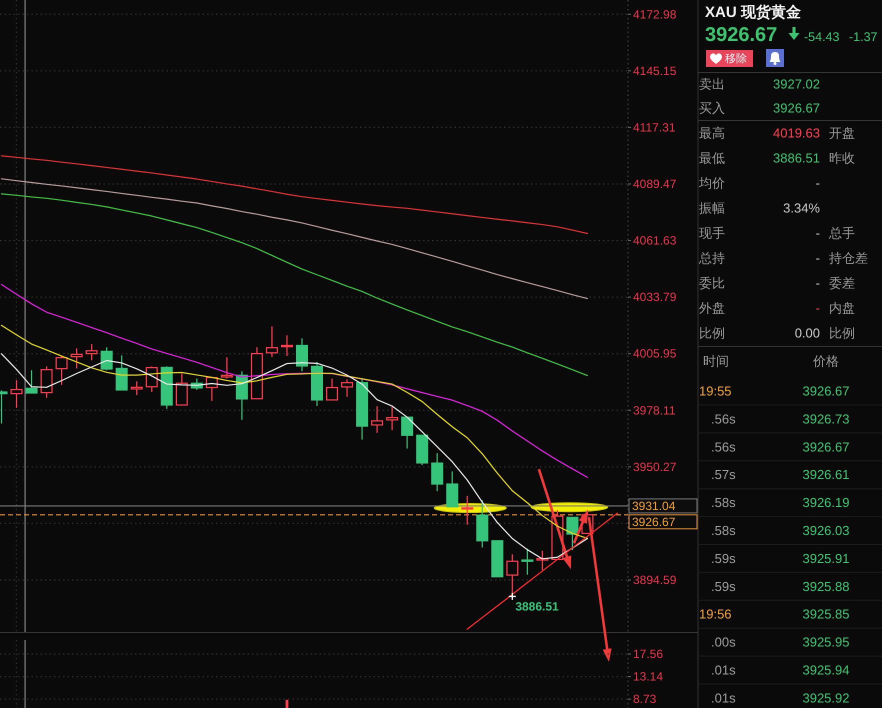 The image size is (882, 708). I want to click on y-tick-label: 4089.47, so click(655, 183).